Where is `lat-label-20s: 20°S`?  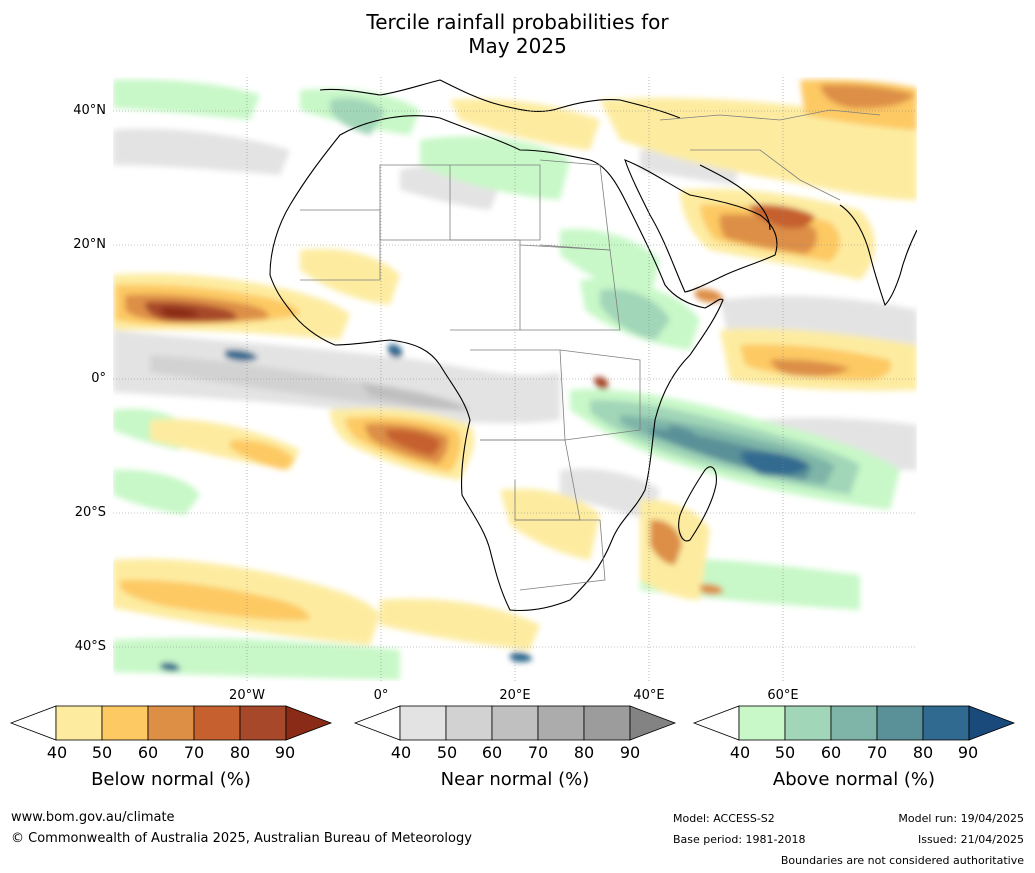
lat-label-20s: 20°S is located at coordinates (90, 512).